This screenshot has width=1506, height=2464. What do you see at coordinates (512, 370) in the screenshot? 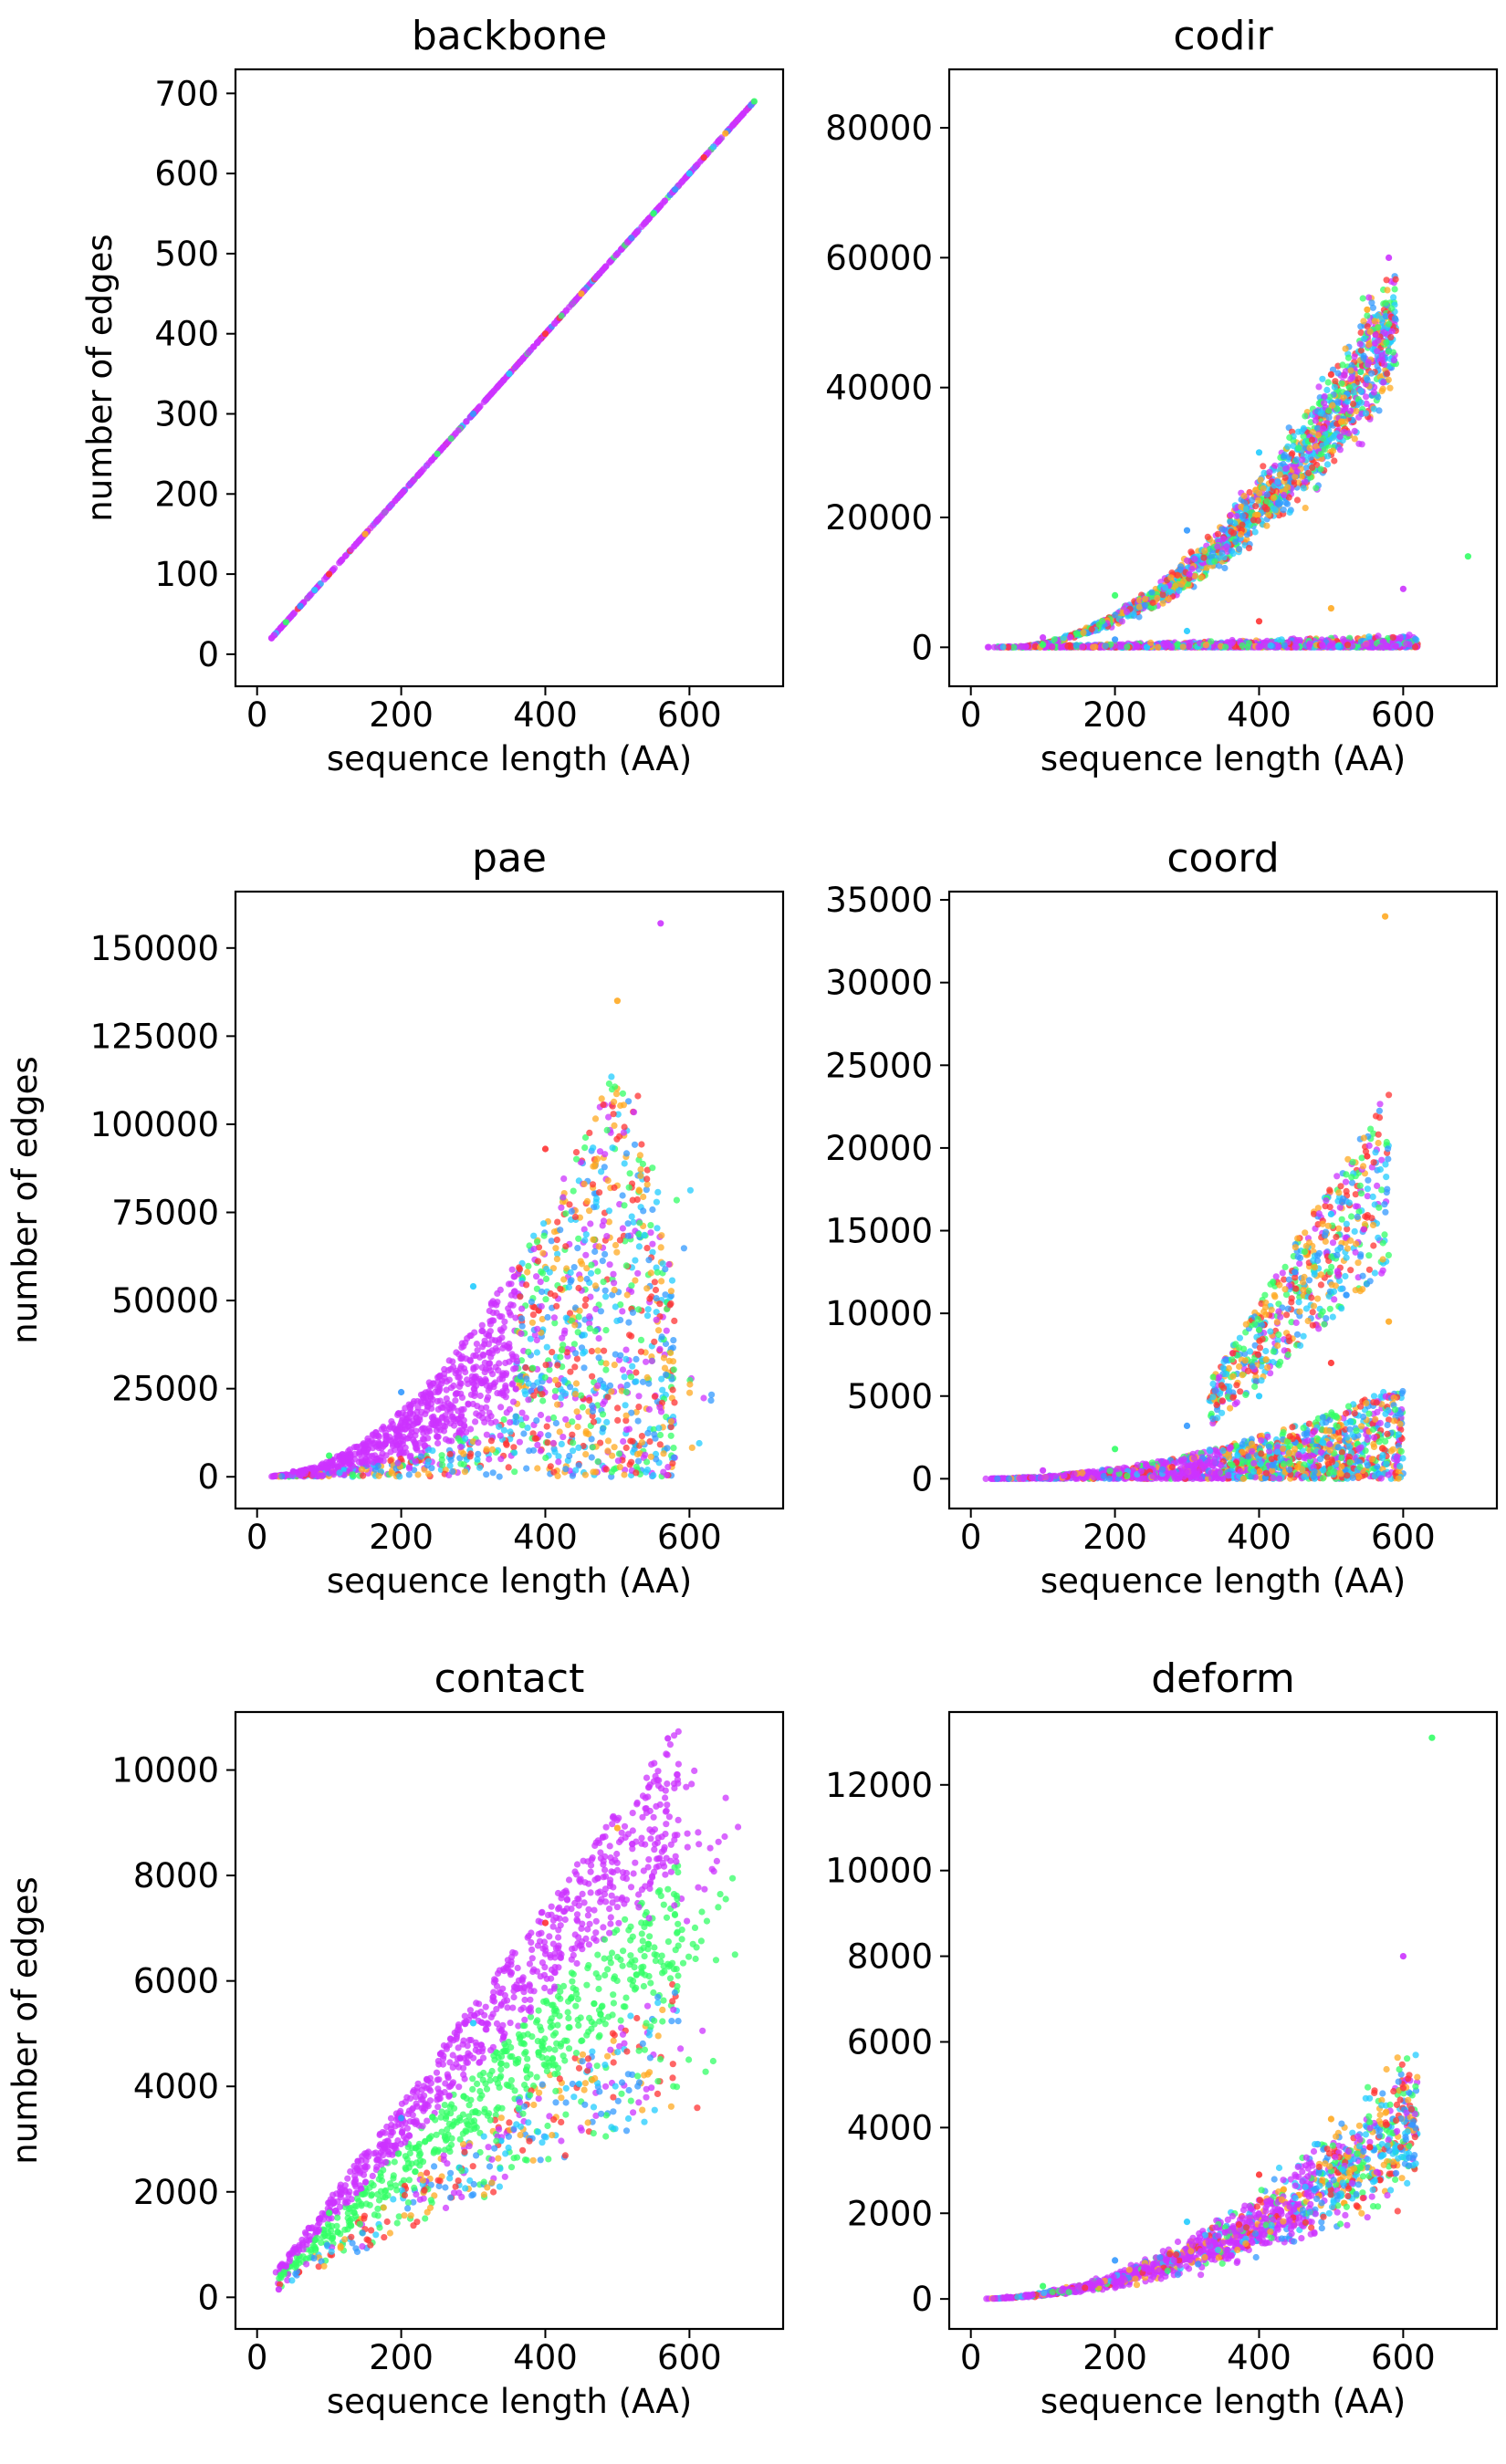
I see `point-cloud` at bounding box center [512, 370].